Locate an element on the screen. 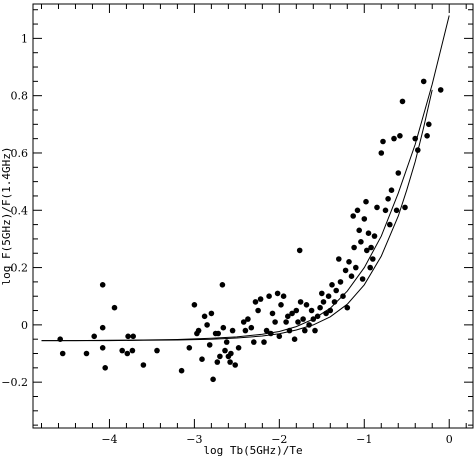 The image size is (476, 459). x-tick-label: −2 is located at coordinates (279, 439).